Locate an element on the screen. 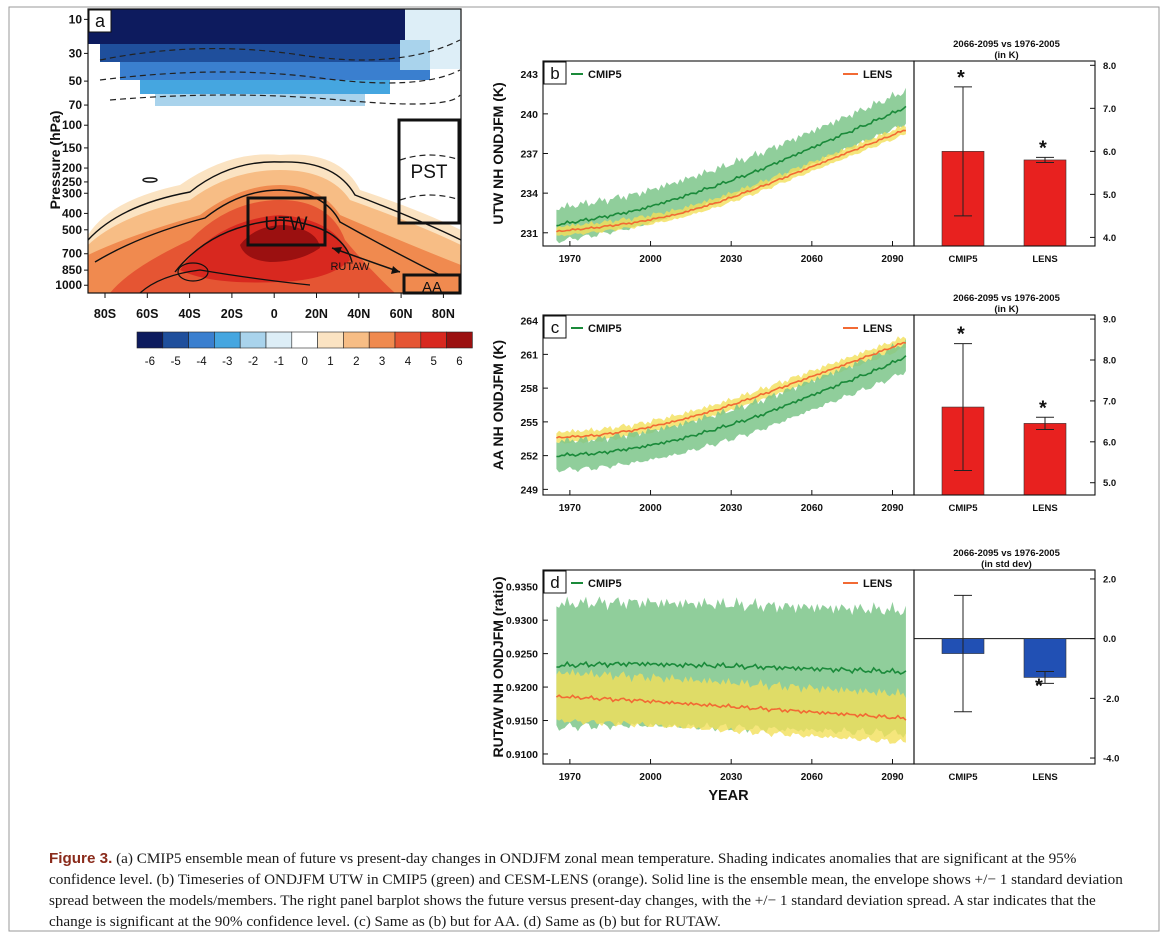 This screenshot has width=1169, height=943. colorbar-tick-label: 4 is located at coordinates (408, 362).